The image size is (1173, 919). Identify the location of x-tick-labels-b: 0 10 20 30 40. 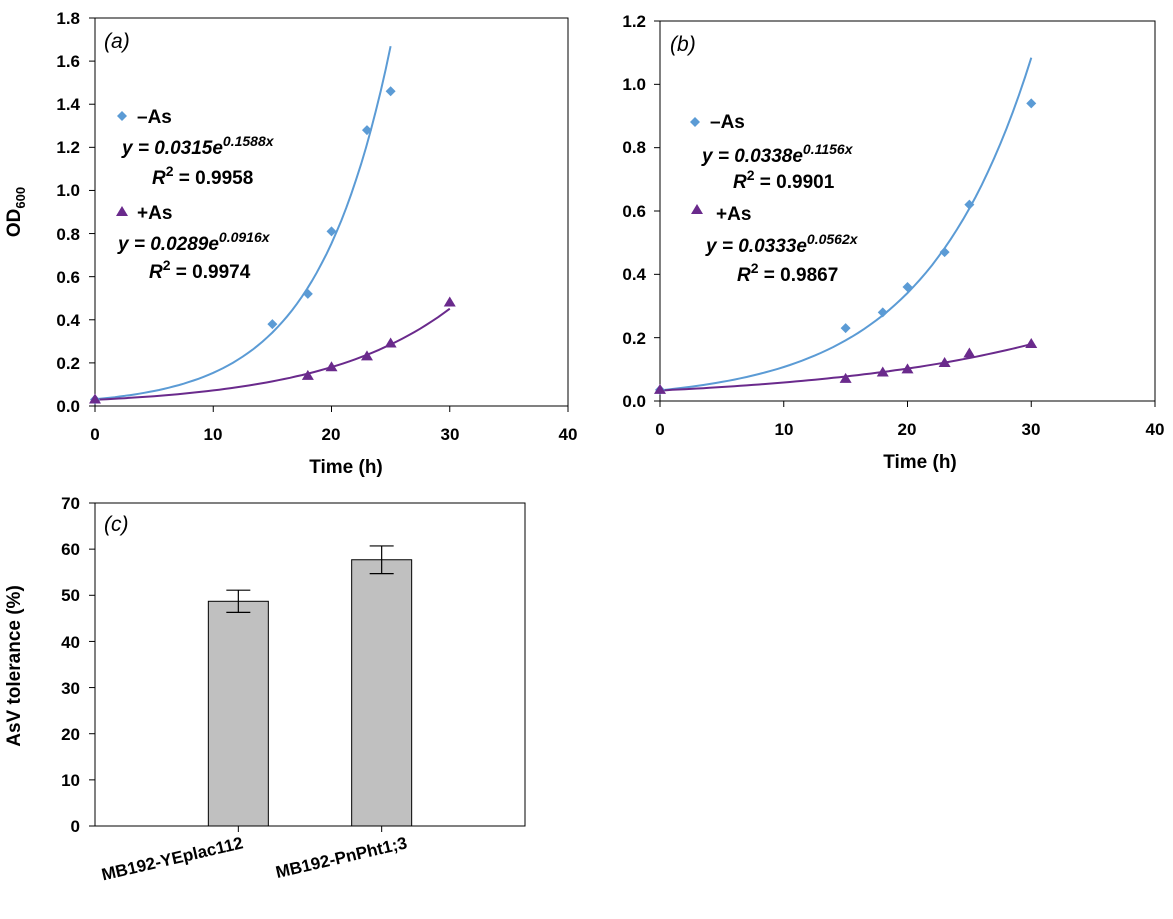
(909, 429).